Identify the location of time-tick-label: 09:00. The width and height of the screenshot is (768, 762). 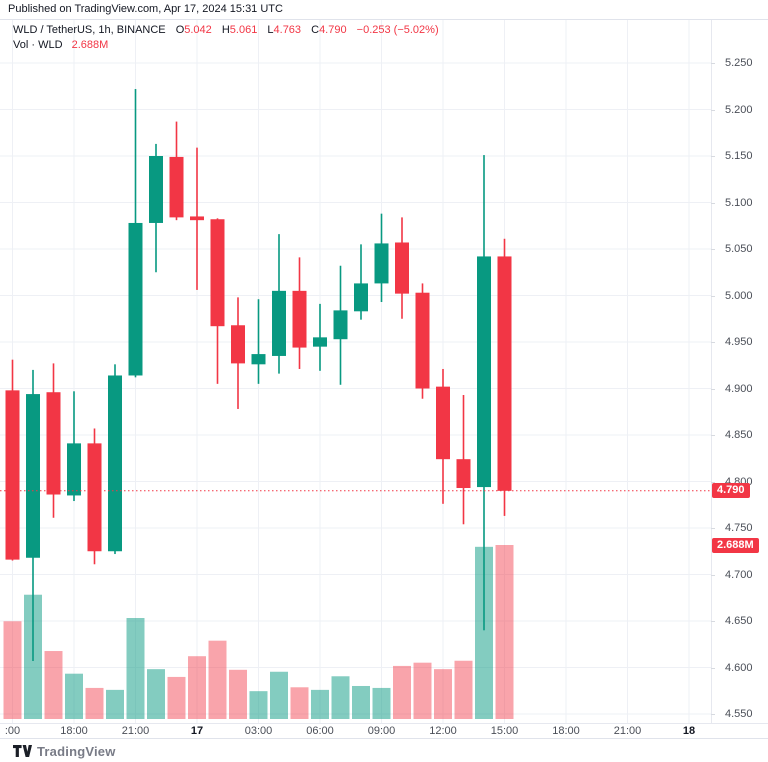
(381, 731).